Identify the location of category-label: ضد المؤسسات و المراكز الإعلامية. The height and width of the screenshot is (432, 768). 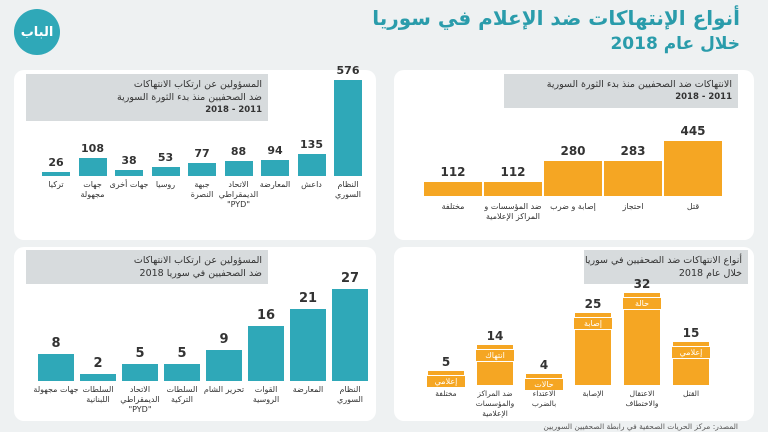
(513, 211).